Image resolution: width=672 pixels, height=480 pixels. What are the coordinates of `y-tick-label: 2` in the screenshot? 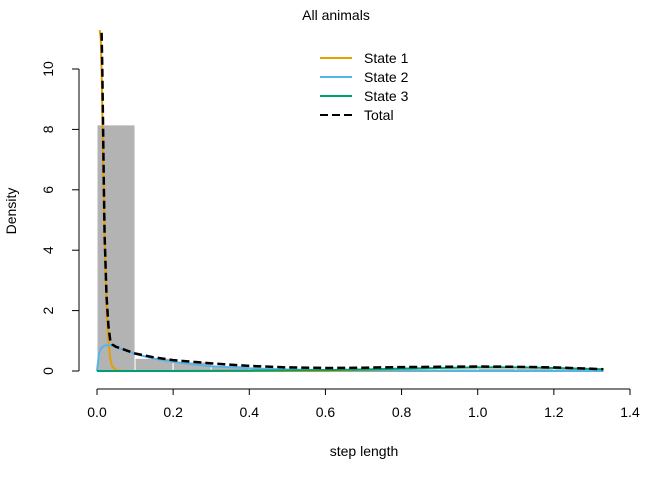 It's located at (48, 310).